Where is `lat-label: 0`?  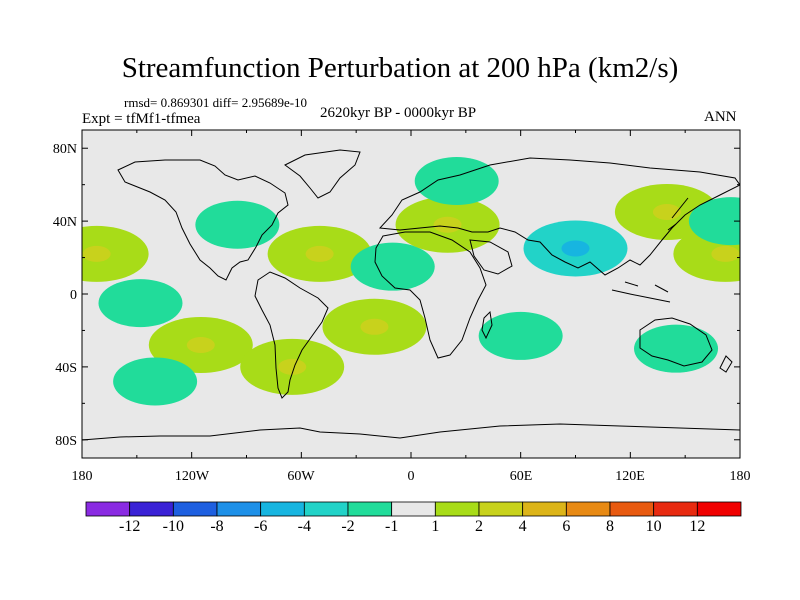 lat-label: 0 is located at coordinates (73, 295).